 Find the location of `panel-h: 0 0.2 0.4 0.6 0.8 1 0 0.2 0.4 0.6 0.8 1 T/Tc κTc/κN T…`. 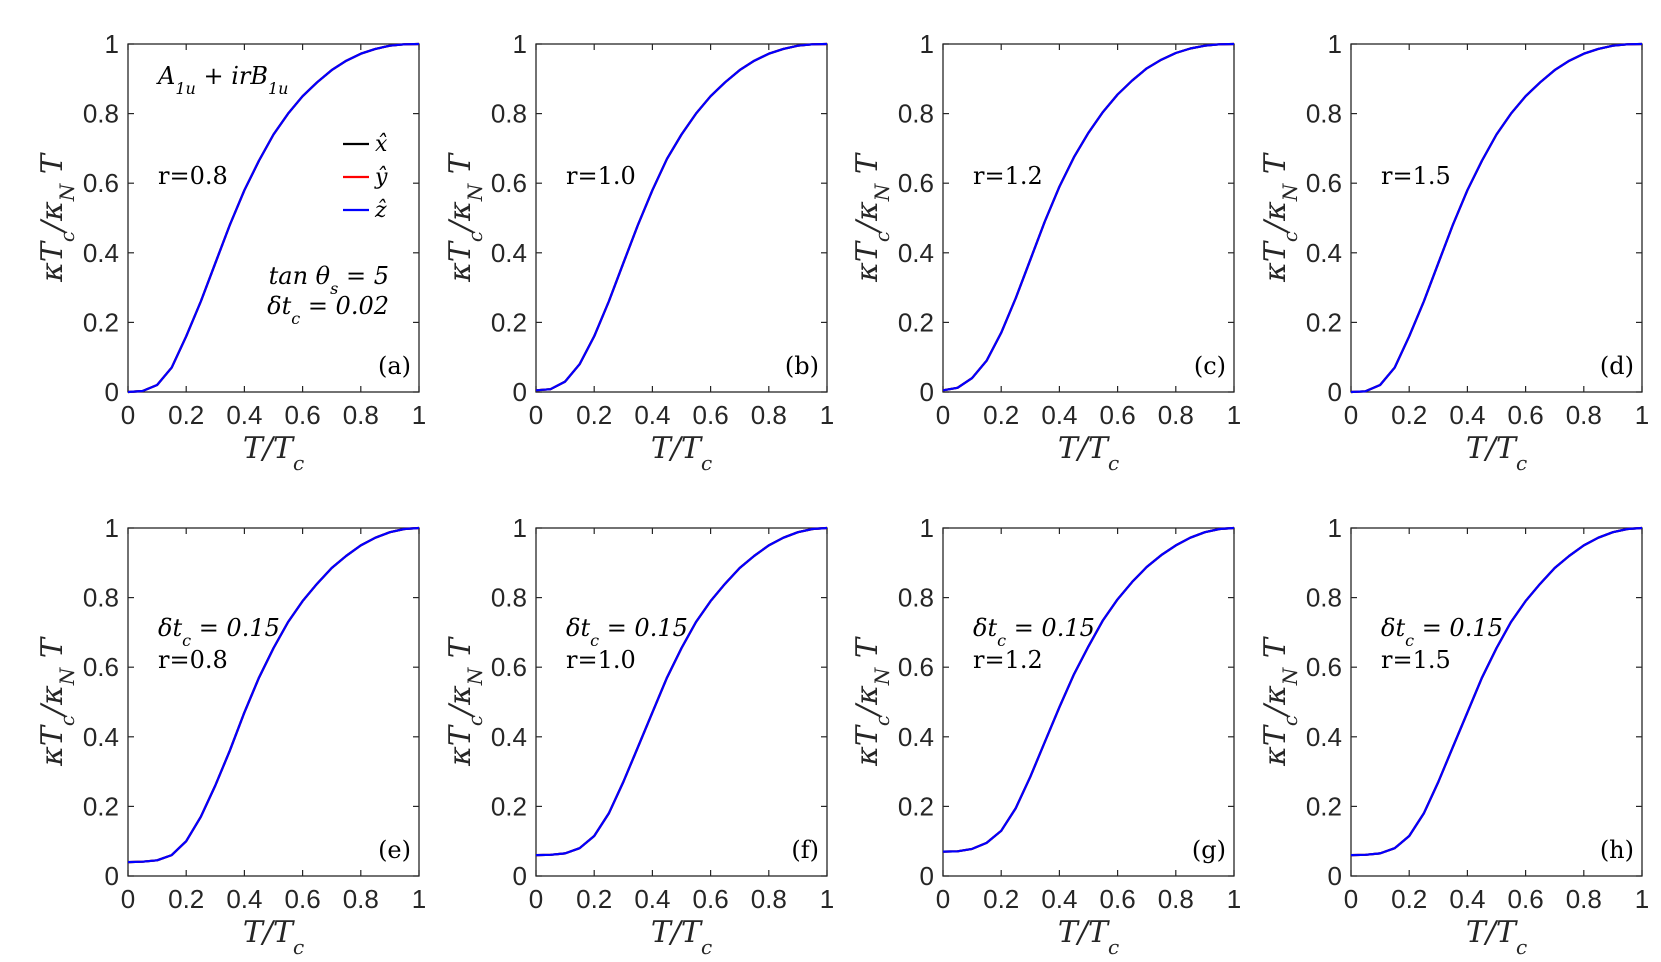

panel-h: 0 0.2 0.4 0.6 0.8 1 0 0.2 0.4 0.6 0.8 1 T/Tc κTc/κN T… is located at coordinates (1453, 736).